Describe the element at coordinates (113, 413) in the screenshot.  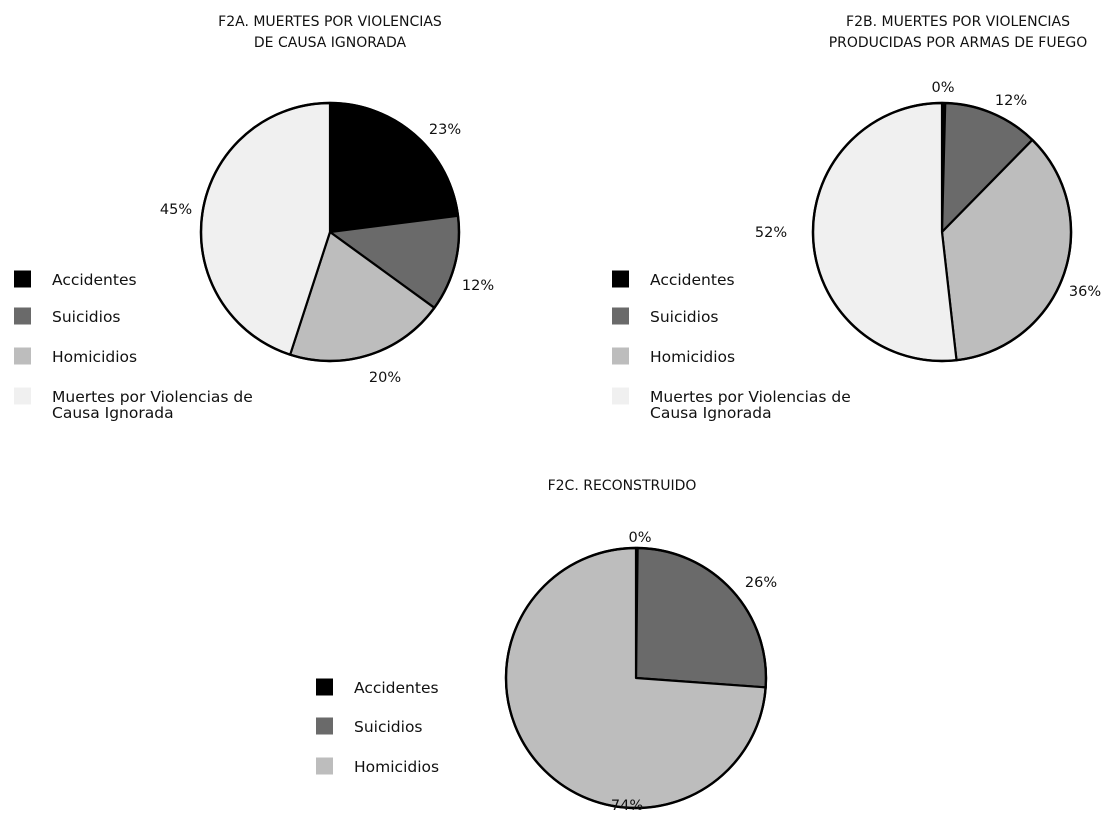
I see `f2a-legend-label: Causa Ignorada` at that location.